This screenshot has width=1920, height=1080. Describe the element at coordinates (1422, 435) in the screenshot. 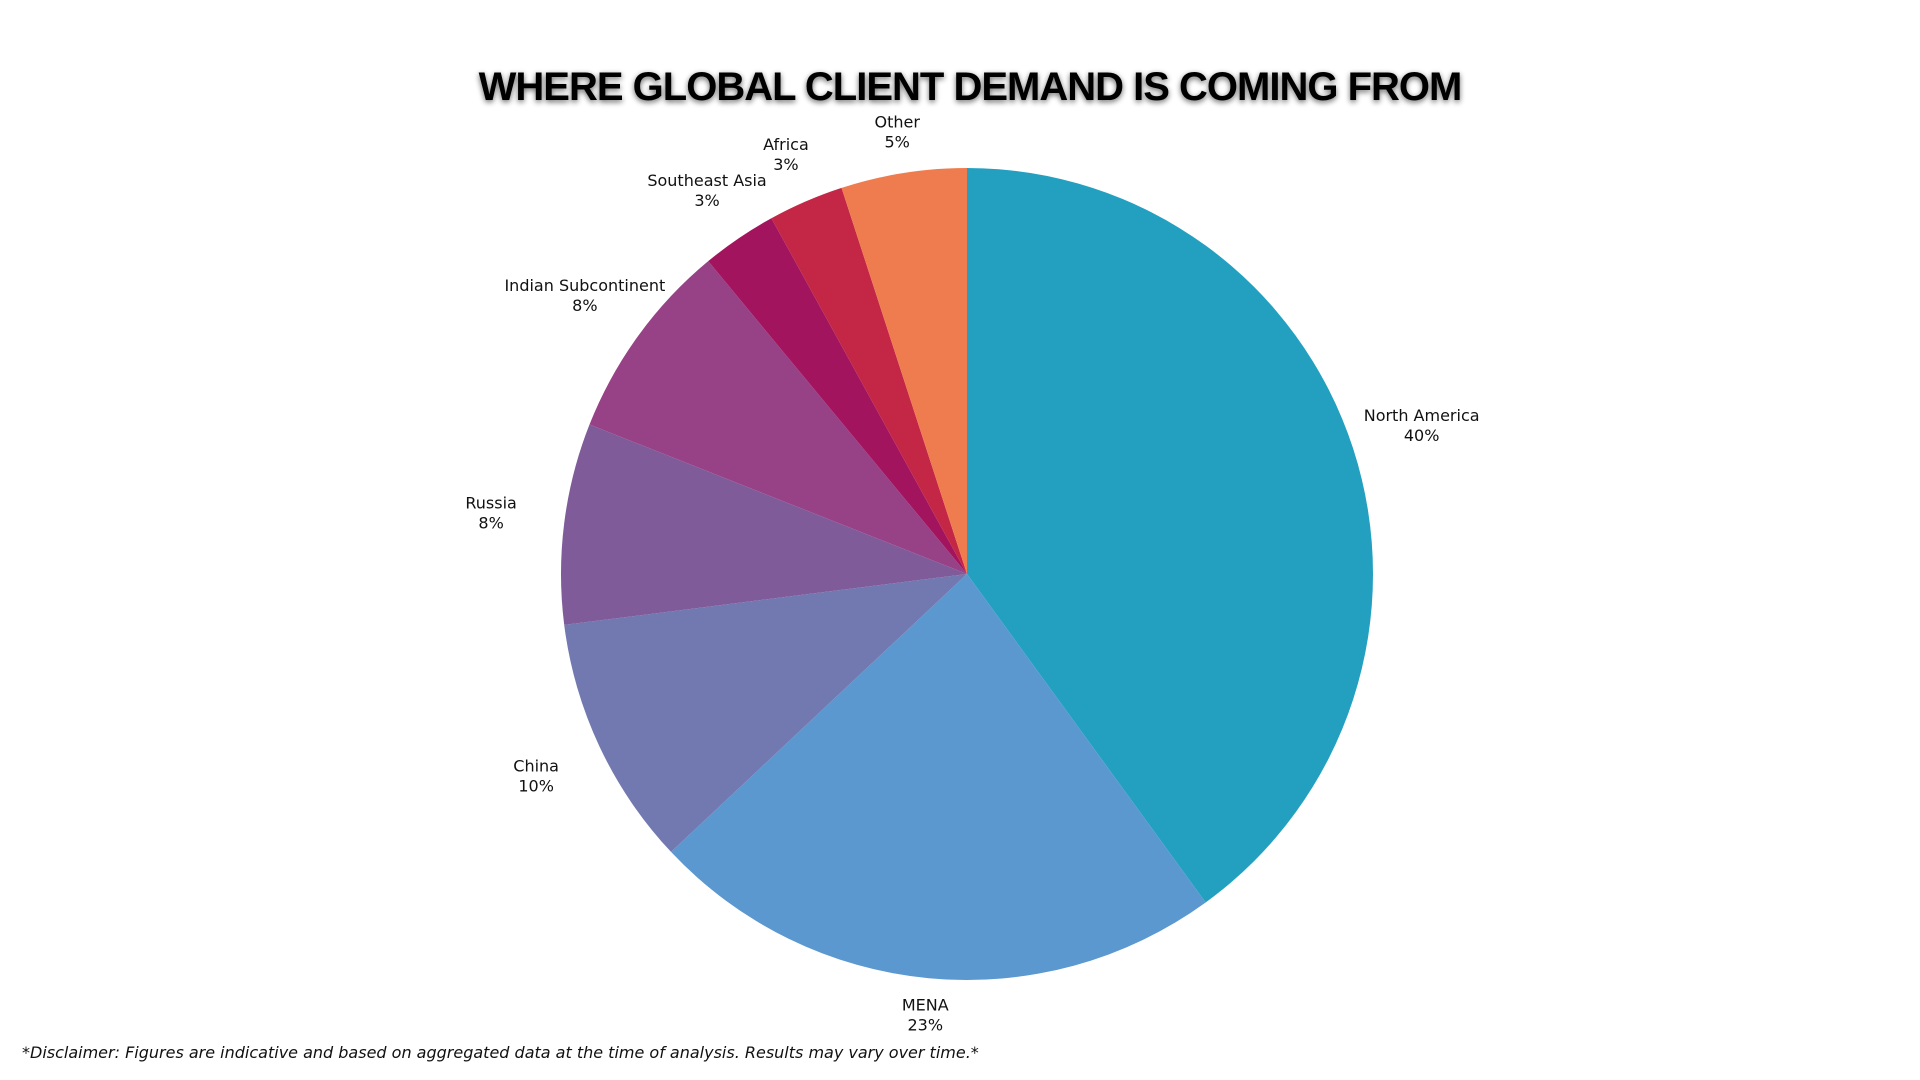

I see `slice-value-label: 40%` at that location.